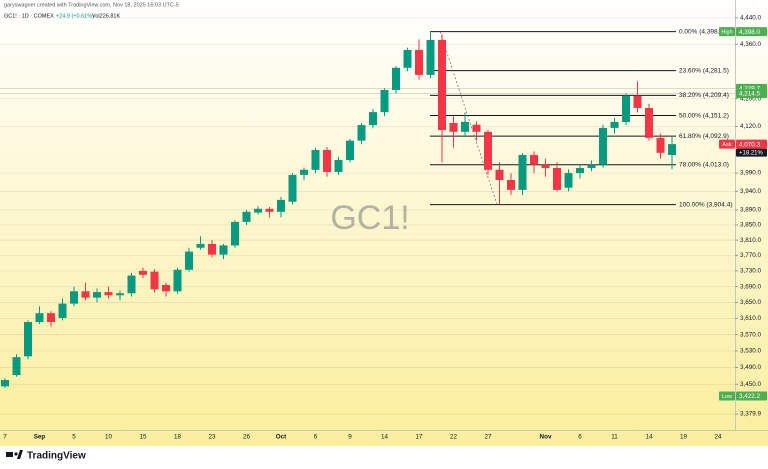 The width and height of the screenshot is (768, 469). What do you see at coordinates (704, 136) in the screenshot?
I see `fib-label: 61.80% (4,092.9)` at bounding box center [704, 136].